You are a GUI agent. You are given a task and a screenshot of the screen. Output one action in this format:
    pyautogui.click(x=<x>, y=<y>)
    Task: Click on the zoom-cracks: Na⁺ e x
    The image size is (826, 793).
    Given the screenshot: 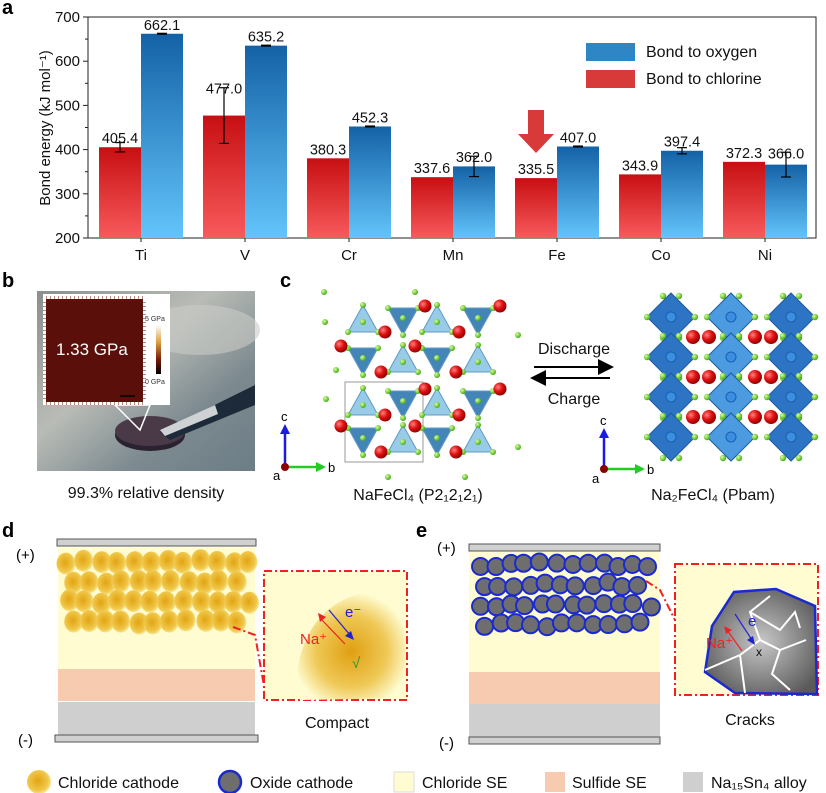 What is the action you would take?
    pyautogui.click(x=732, y=629)
    